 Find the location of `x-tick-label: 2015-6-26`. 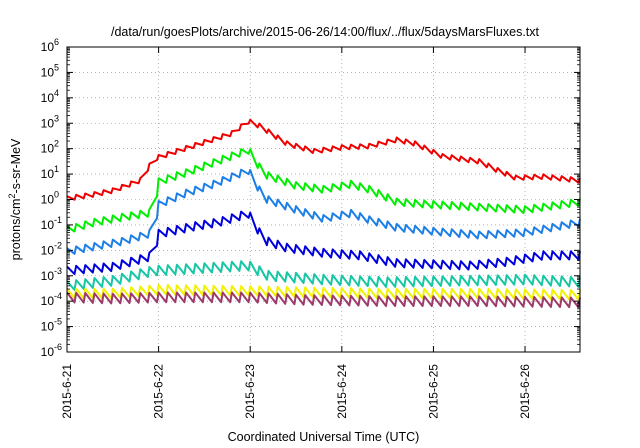

x-tick-label: 2015-6-26 is located at coordinates (525, 391).